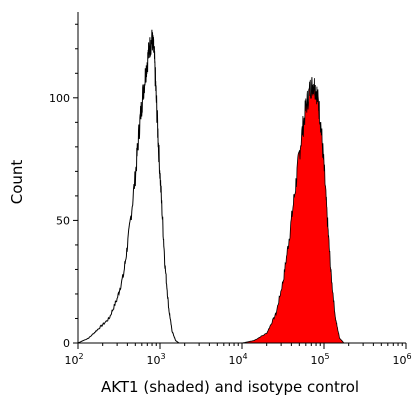 This screenshot has height=401, width=419. Describe the element at coordinates (401, 359) in the screenshot. I see `x-tick-label: 10⁶` at that location.